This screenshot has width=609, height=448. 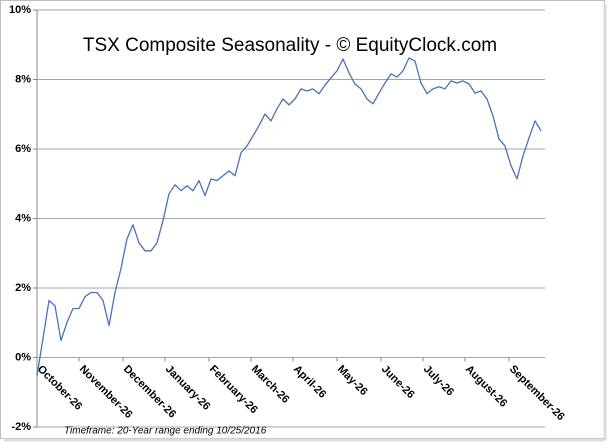 What do you see at coordinates (23, 357) in the screenshot?
I see `y-tick-label: 0%` at bounding box center [23, 357].